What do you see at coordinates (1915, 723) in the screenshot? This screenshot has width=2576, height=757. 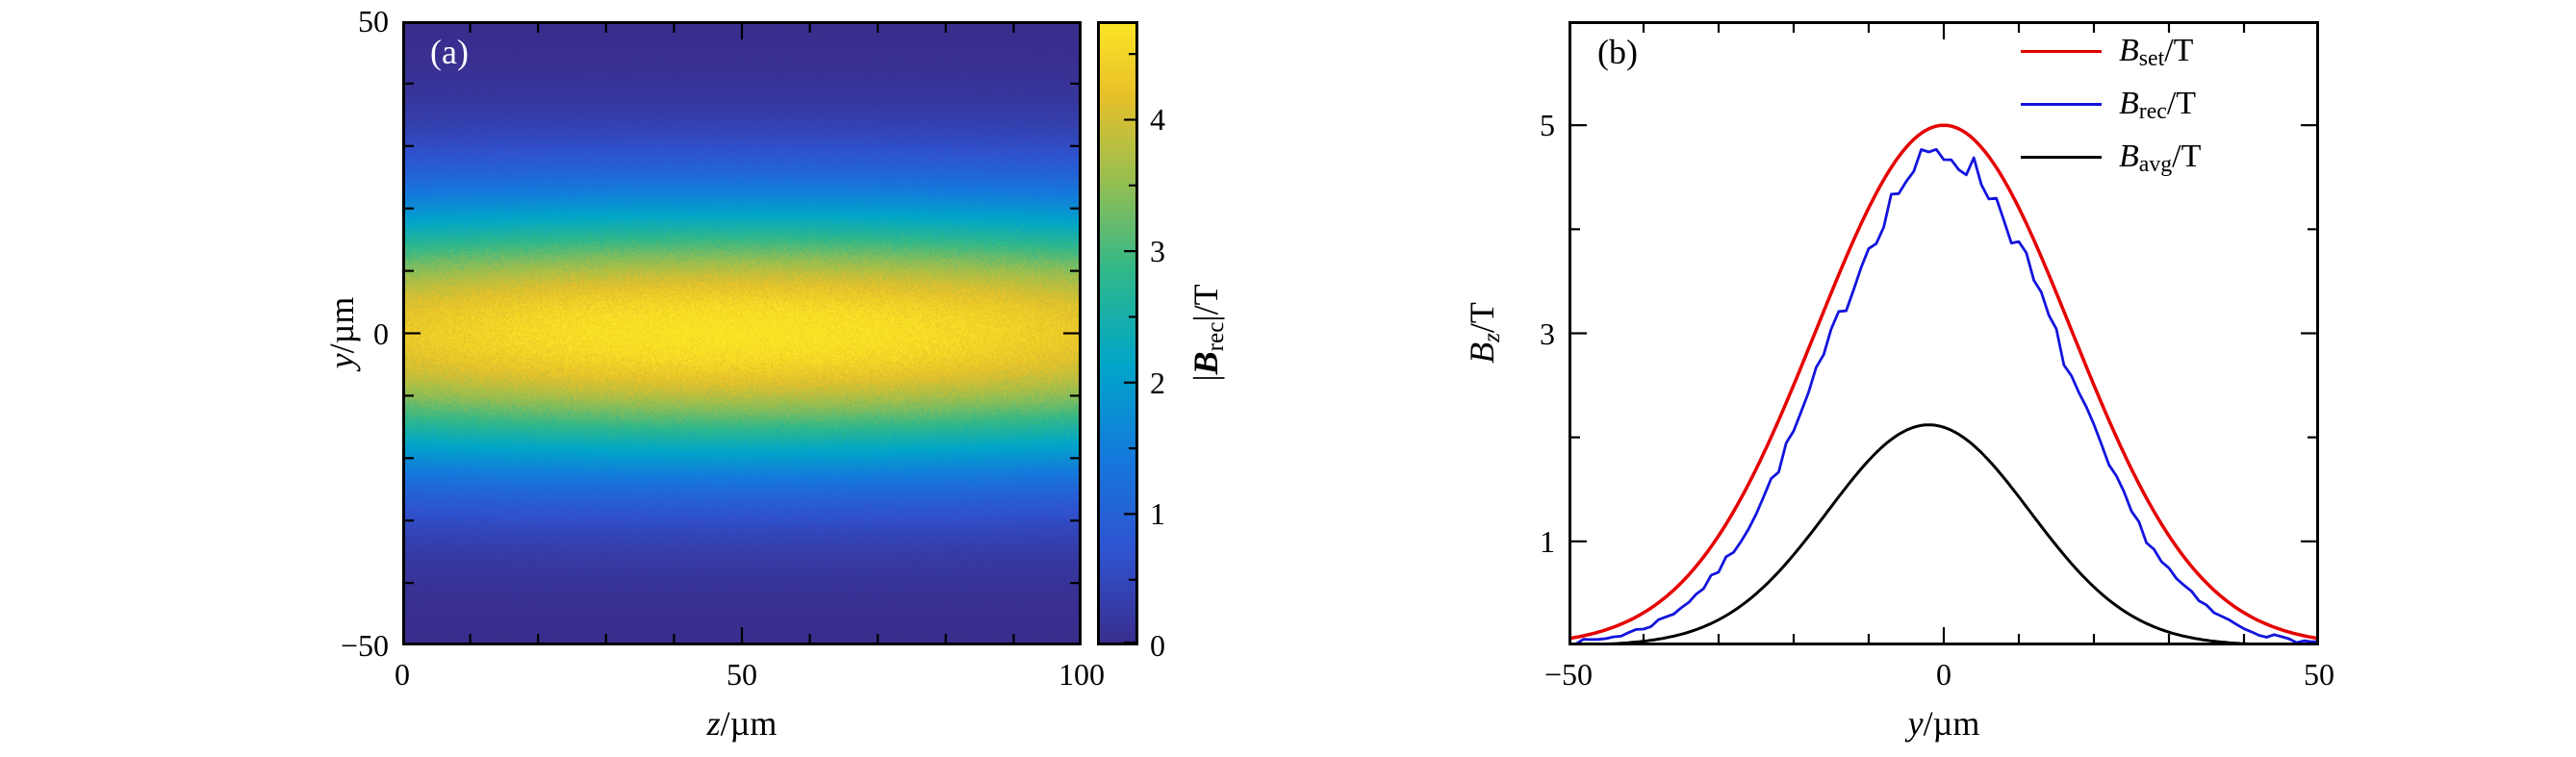 I see `panel-b-xlabel-var: y` at bounding box center [1915, 723].